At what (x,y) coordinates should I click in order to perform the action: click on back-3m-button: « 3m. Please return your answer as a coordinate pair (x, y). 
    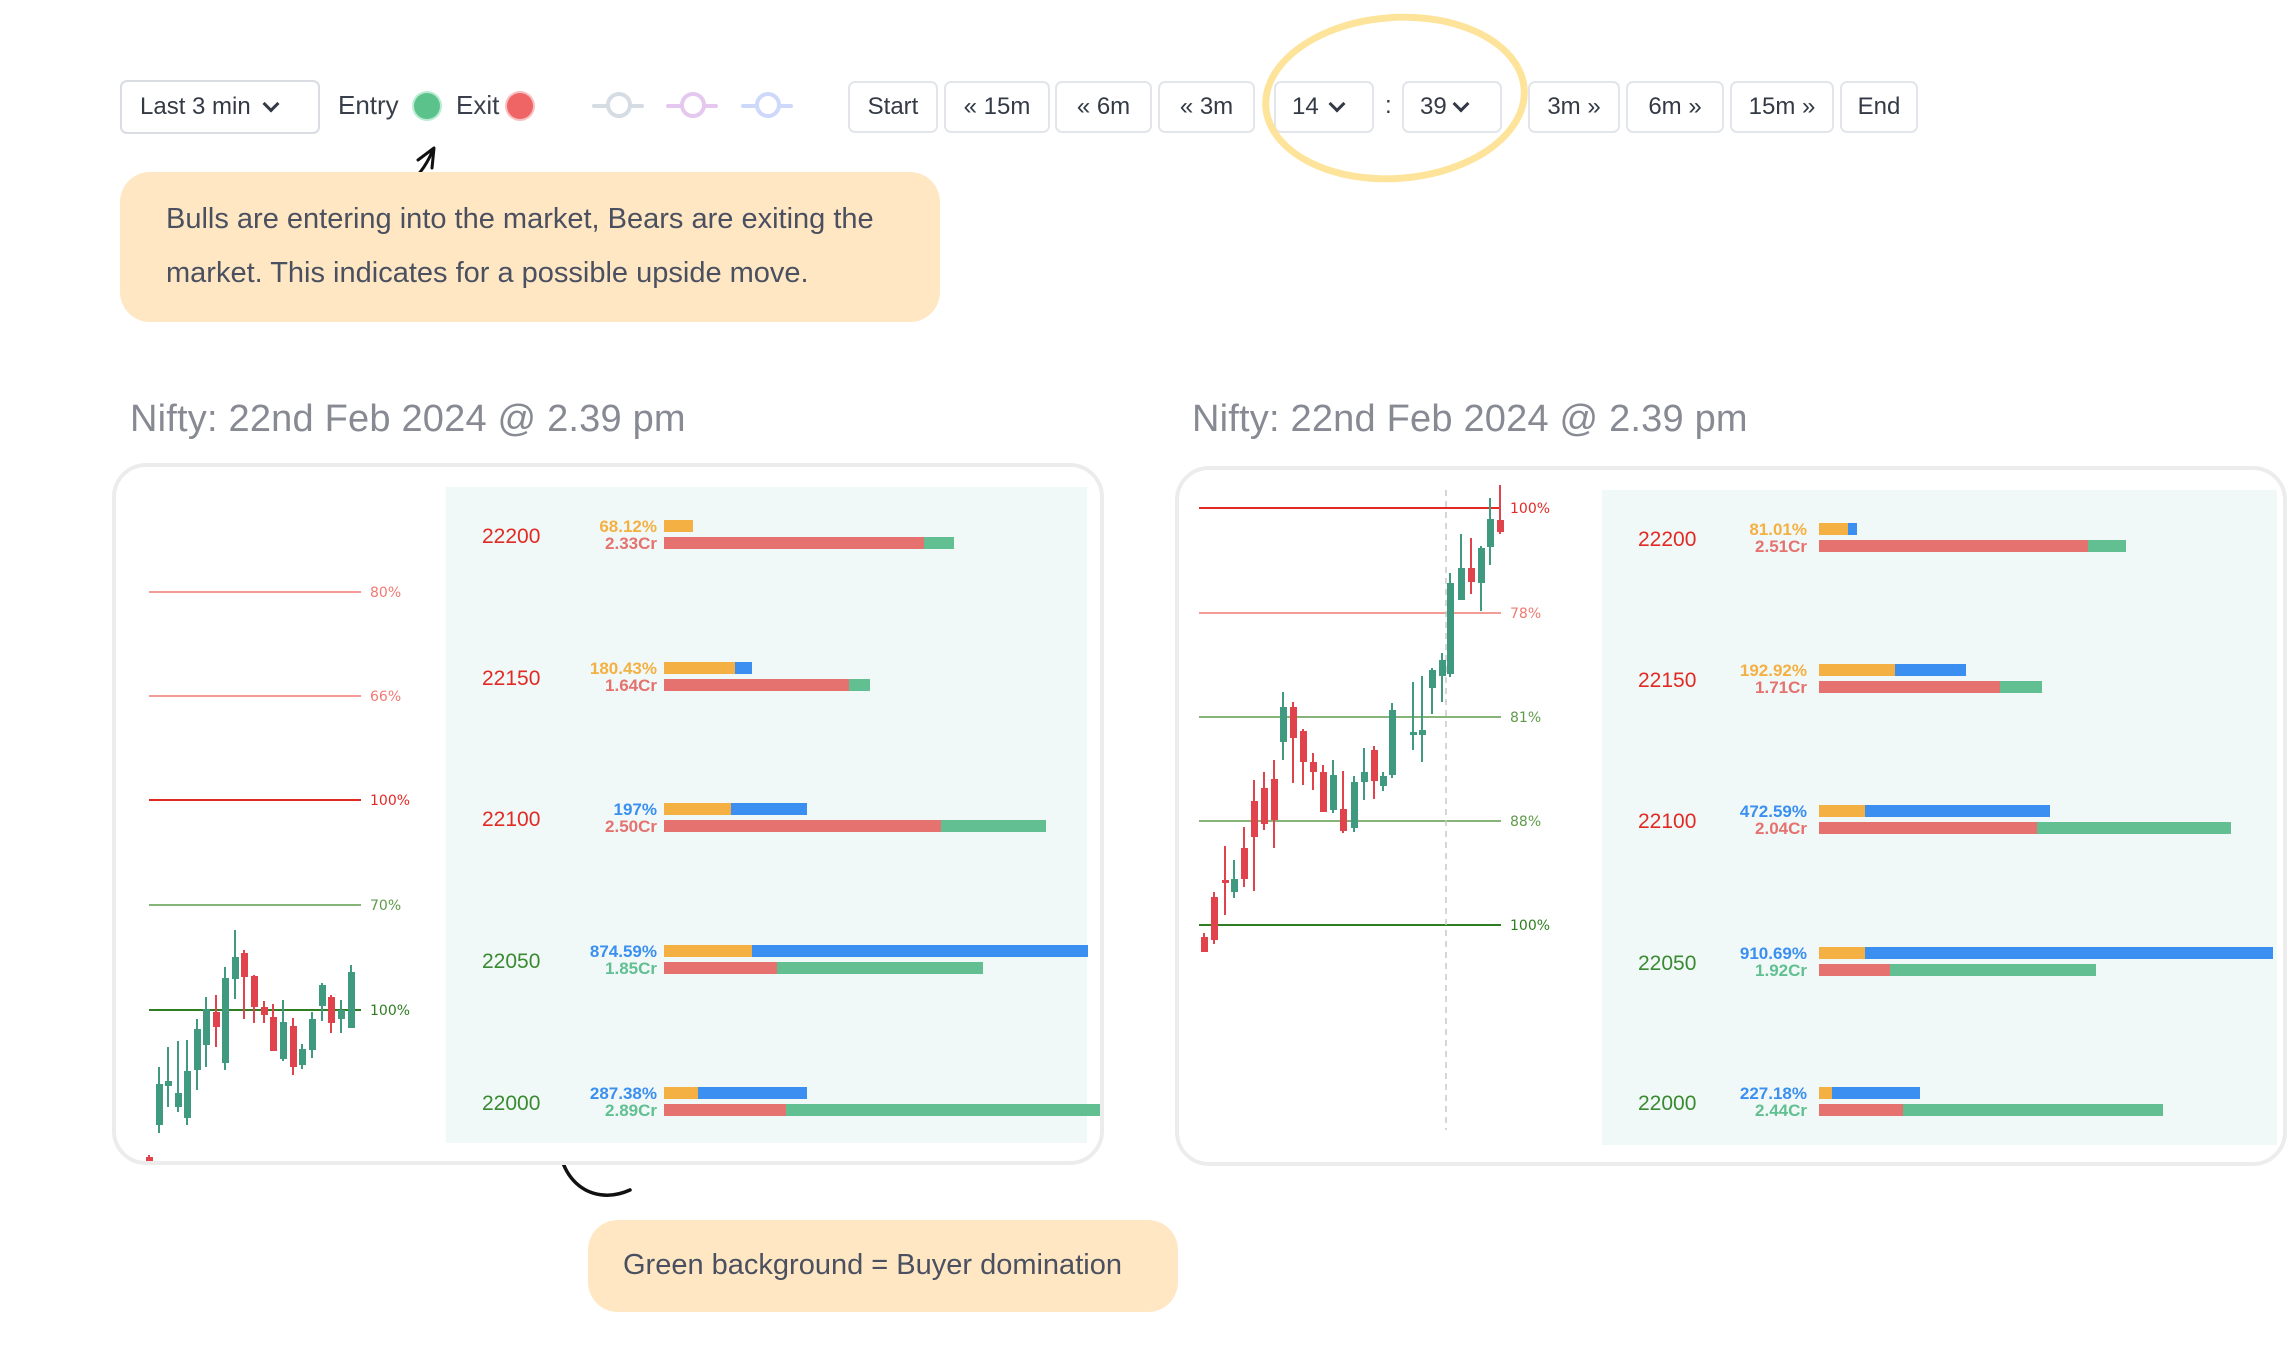
    Looking at the image, I should click on (1206, 107).